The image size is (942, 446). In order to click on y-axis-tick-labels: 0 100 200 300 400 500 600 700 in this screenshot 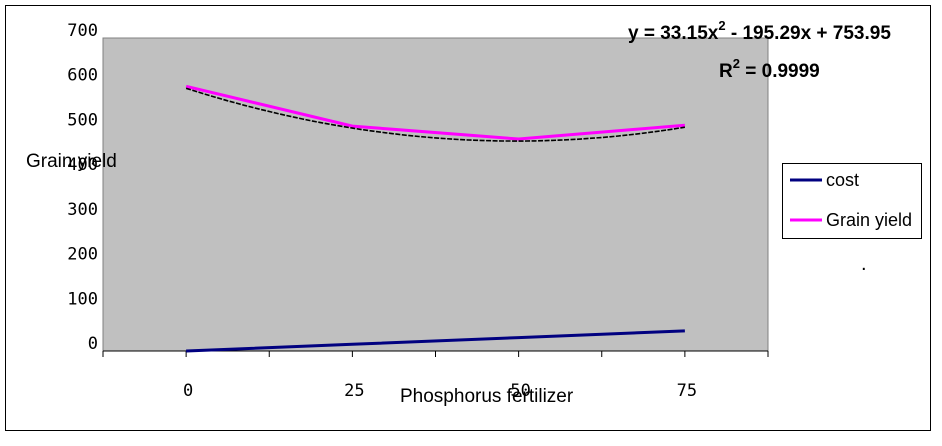, I will do `click(82, 187)`.